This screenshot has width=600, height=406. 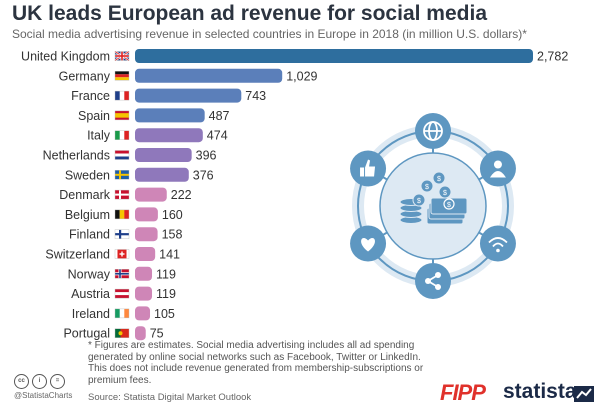 What do you see at coordinates (206, 156) in the screenshot?
I see `value-label: 396` at bounding box center [206, 156].